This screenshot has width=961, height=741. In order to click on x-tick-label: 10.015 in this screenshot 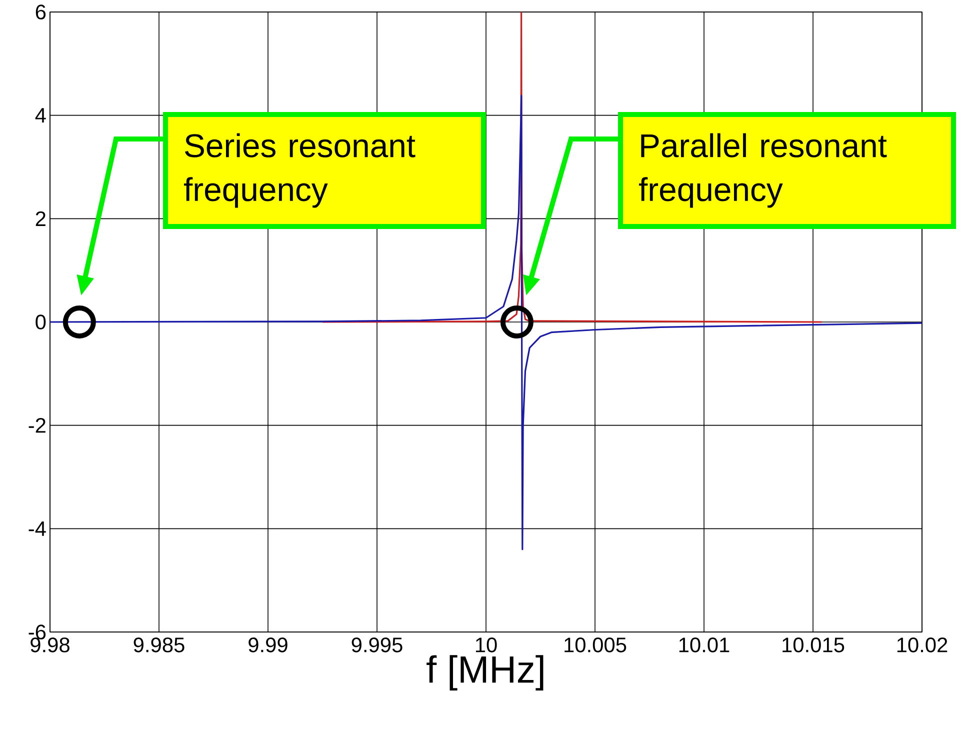, I will do `click(813, 645)`.